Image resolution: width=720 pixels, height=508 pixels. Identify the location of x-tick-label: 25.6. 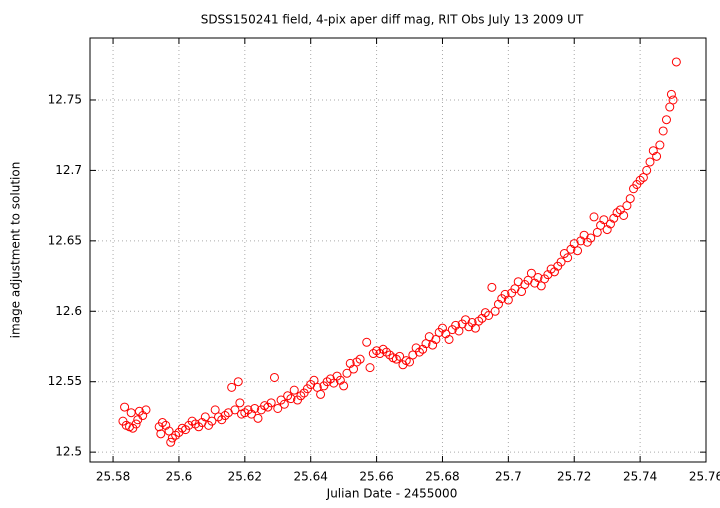
(179, 477).